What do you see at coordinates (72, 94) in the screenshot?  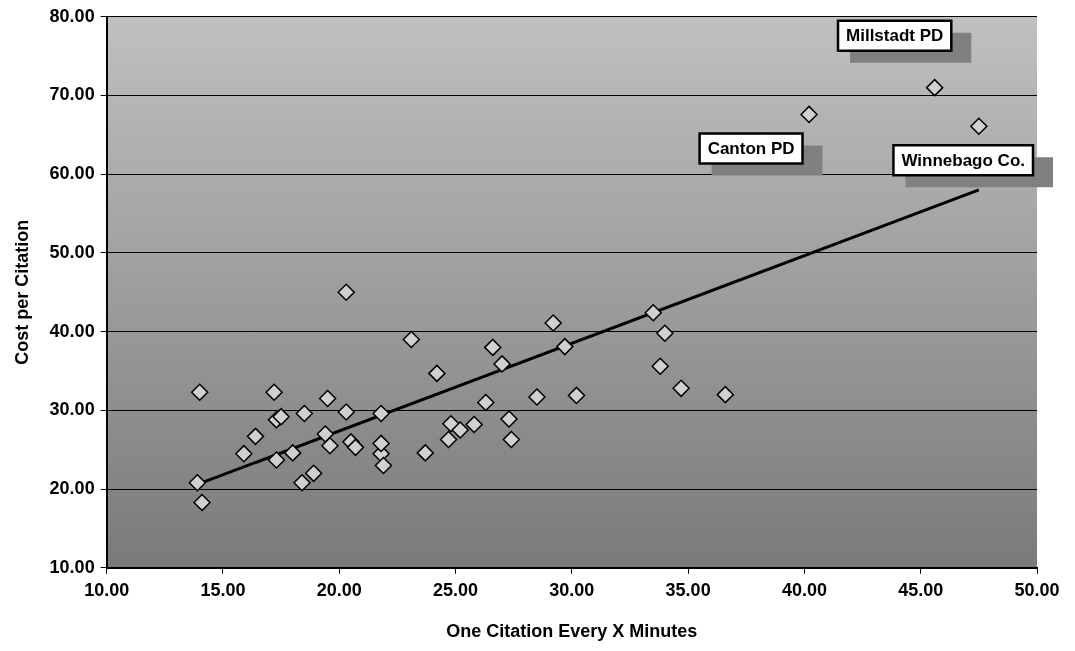 I see `y-tick-label: 70.00` at bounding box center [72, 94].